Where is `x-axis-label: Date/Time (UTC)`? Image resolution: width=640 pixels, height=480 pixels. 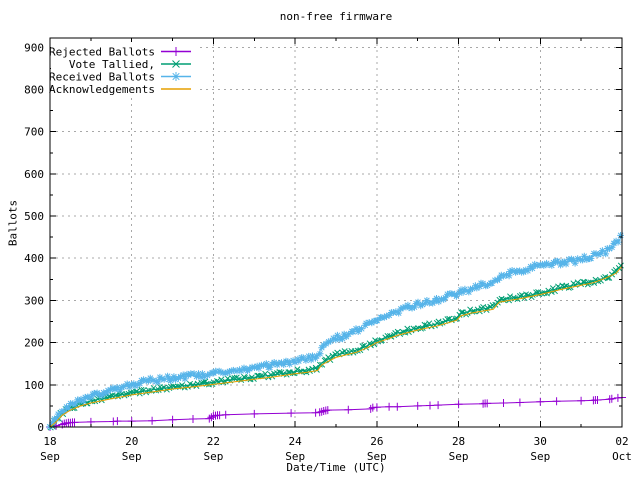 x-axis-label: Date/Time (UTC) is located at coordinates (336, 467).